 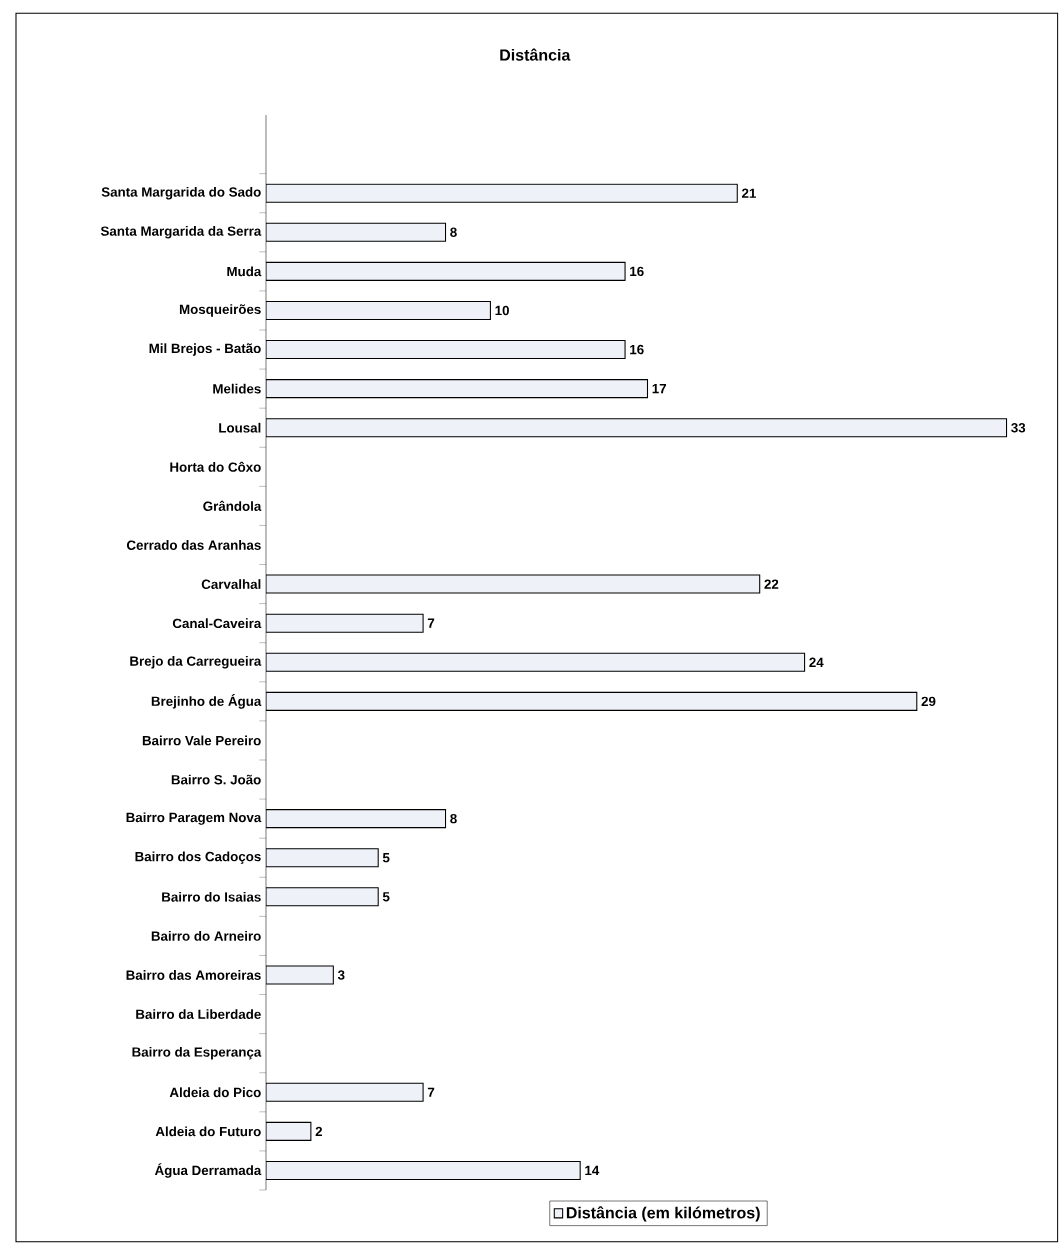 What do you see at coordinates (502, 310) in the screenshot?
I see `data-label: 10` at bounding box center [502, 310].